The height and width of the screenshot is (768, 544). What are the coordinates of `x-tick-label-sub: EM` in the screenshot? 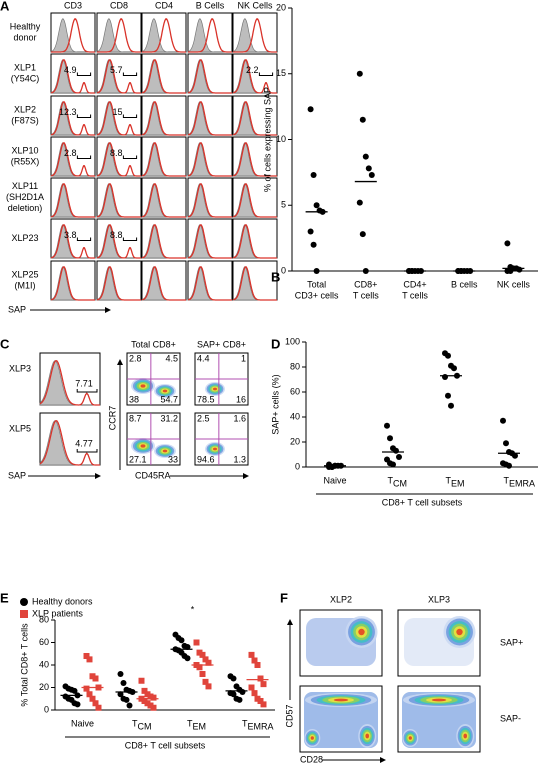 It's located at (200, 726).